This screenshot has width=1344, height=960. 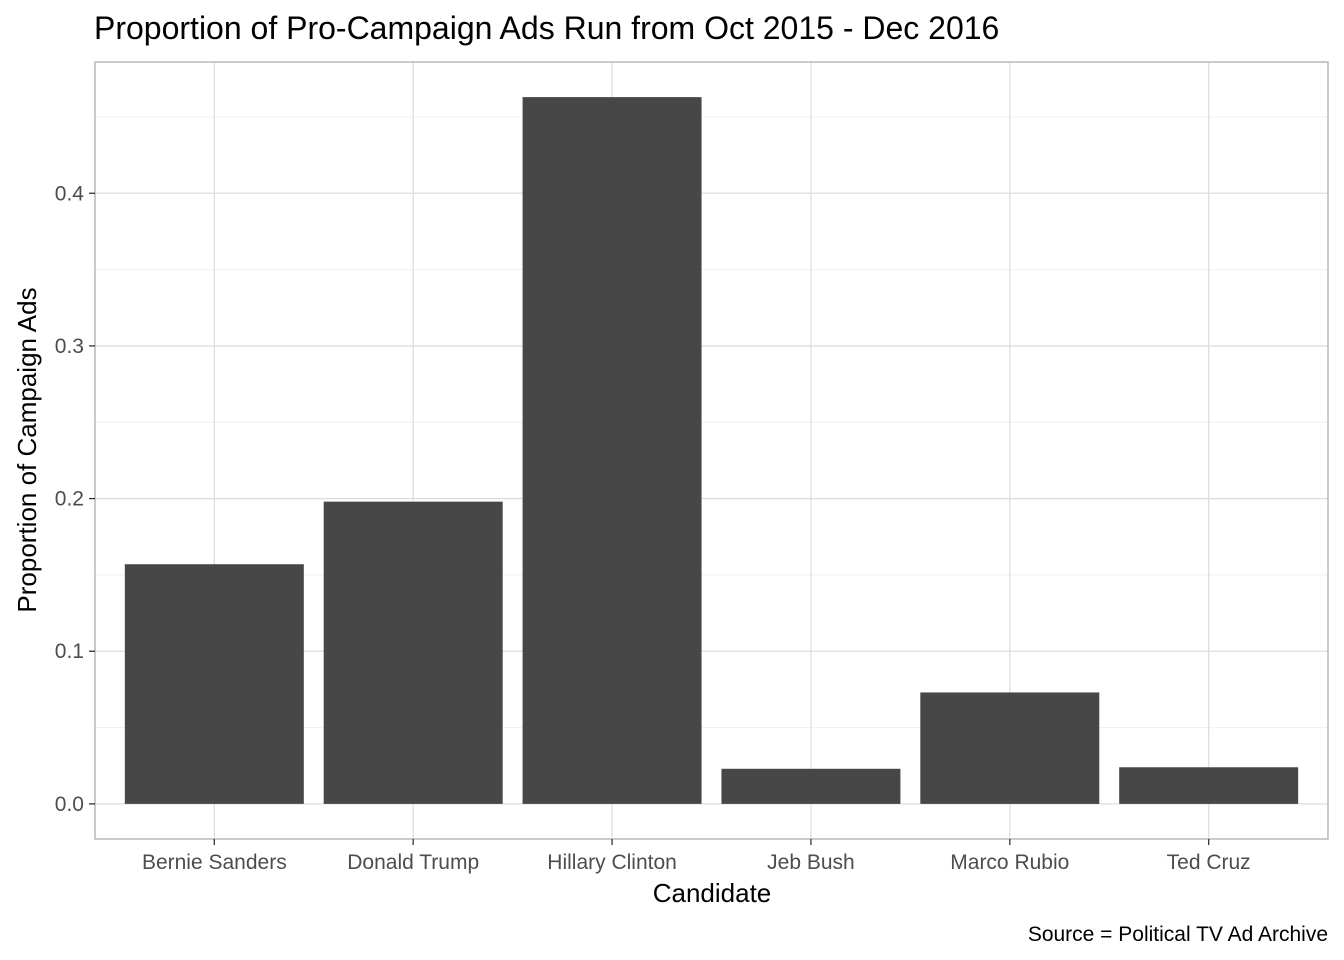 What do you see at coordinates (413, 652) in the screenshot?
I see `bar-donald-trump` at bounding box center [413, 652].